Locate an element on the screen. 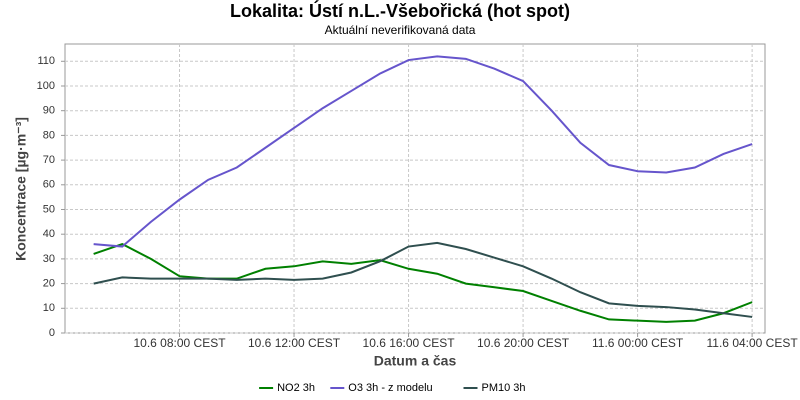 The height and width of the screenshot is (400, 800). y-tick-label: 70 is located at coordinates (49, 160).